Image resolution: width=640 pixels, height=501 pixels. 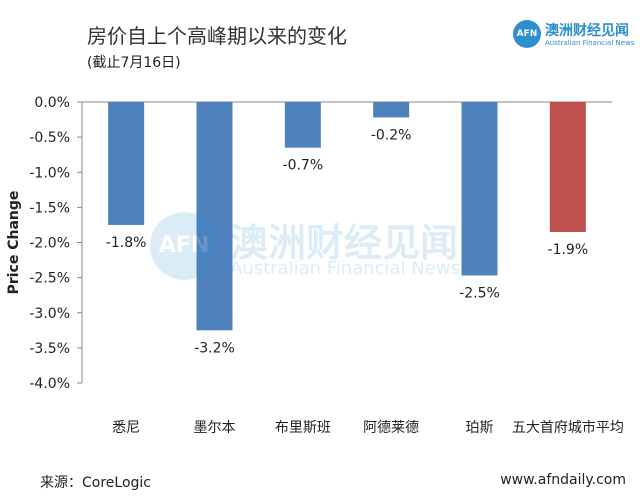 I want to click on chart-subtitle: (截止7月16日), so click(x=134, y=63).